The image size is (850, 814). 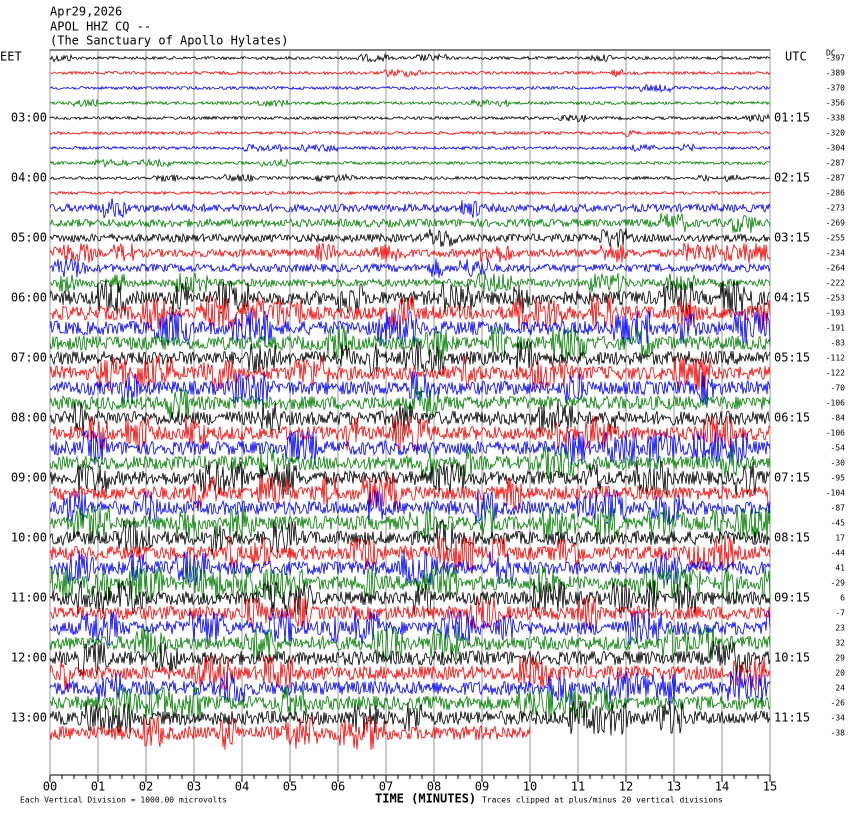 What do you see at coordinates (29, 418) in the screenshot?
I see `eet-label: 08:00` at bounding box center [29, 418].